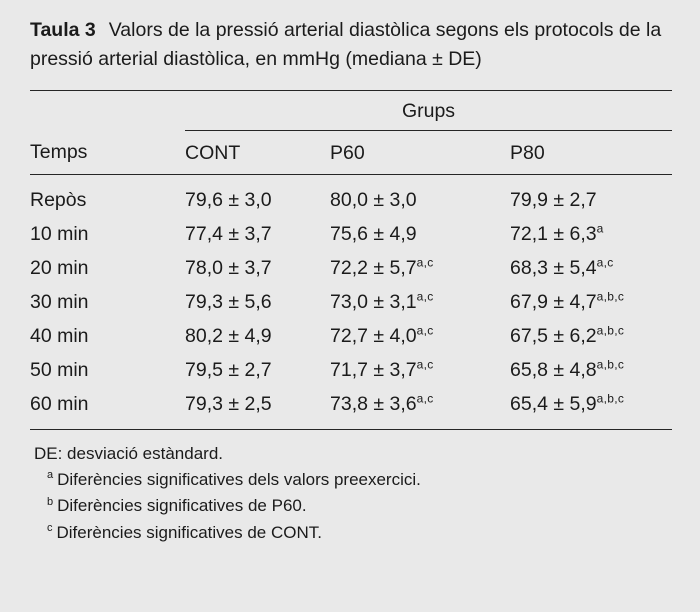 This screenshot has width=700, height=612. I want to click on column-header-temps: Temps, so click(107, 152).